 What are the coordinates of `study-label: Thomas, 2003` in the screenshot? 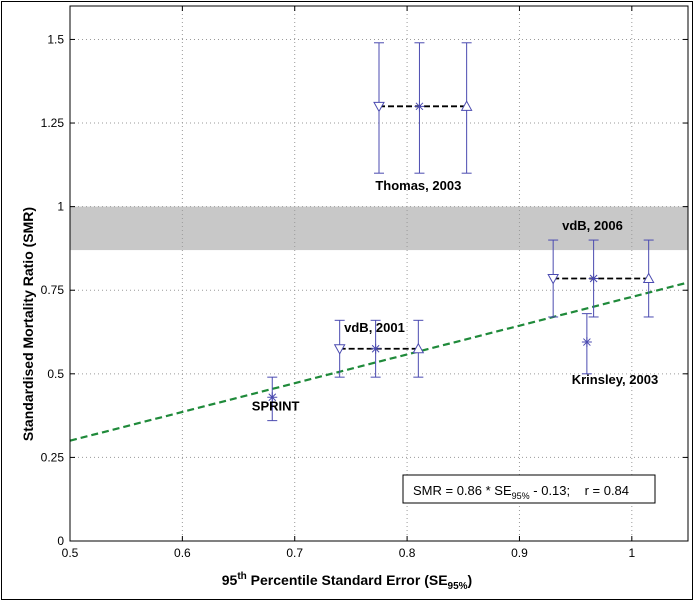 It's located at (418, 185).